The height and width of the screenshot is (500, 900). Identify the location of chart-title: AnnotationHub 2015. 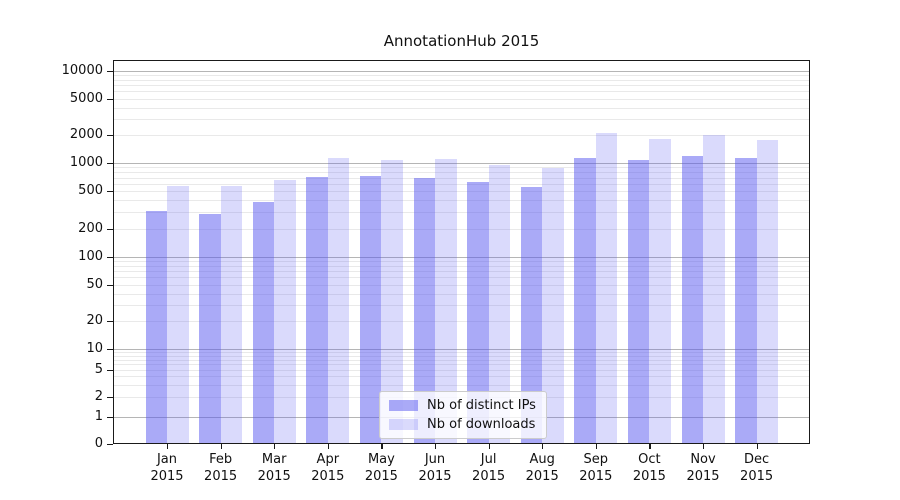
(461, 41).